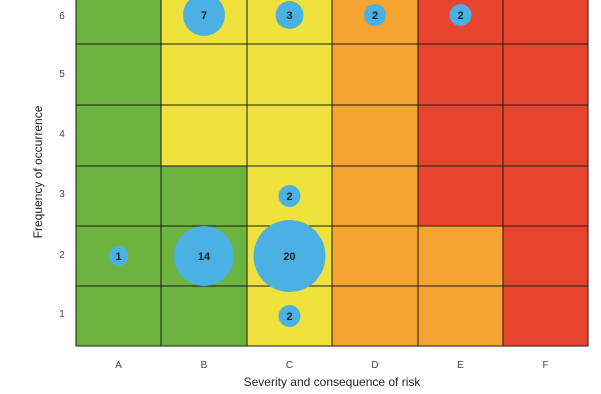 The width and height of the screenshot is (601, 394). What do you see at coordinates (38, 171) in the screenshot?
I see `y-axis-label: Frequency of occurrence` at bounding box center [38, 171].